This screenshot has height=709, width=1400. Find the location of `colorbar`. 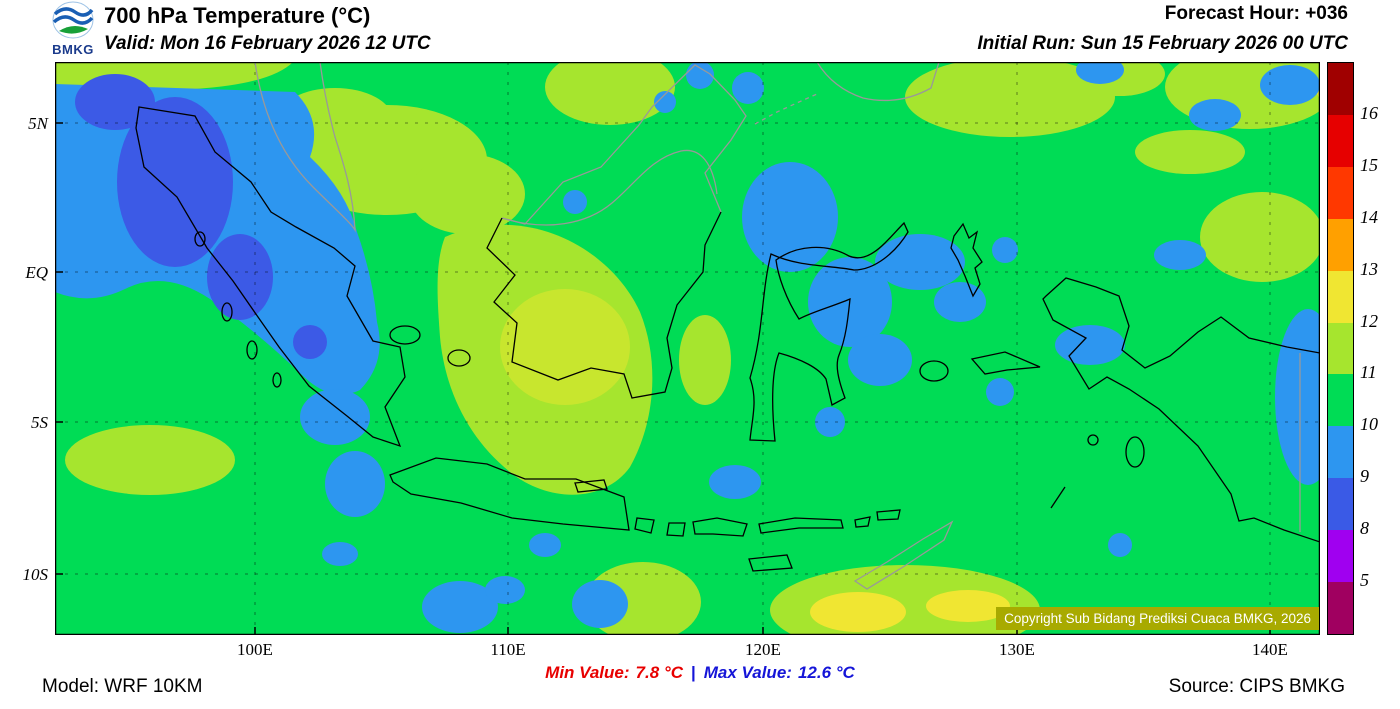

colorbar is located at coordinates (1340, 348).